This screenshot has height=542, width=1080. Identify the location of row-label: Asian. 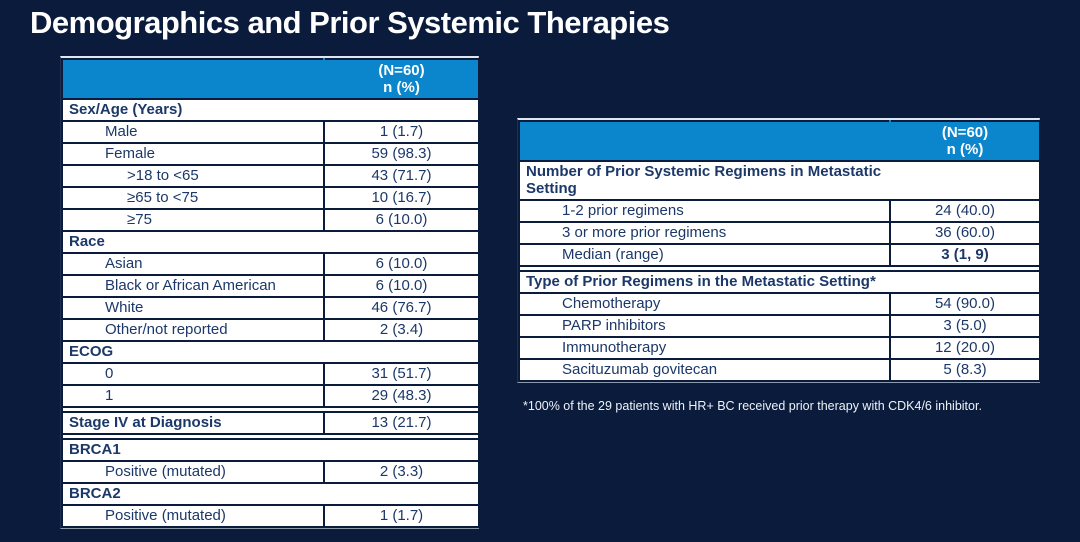
(193, 264).